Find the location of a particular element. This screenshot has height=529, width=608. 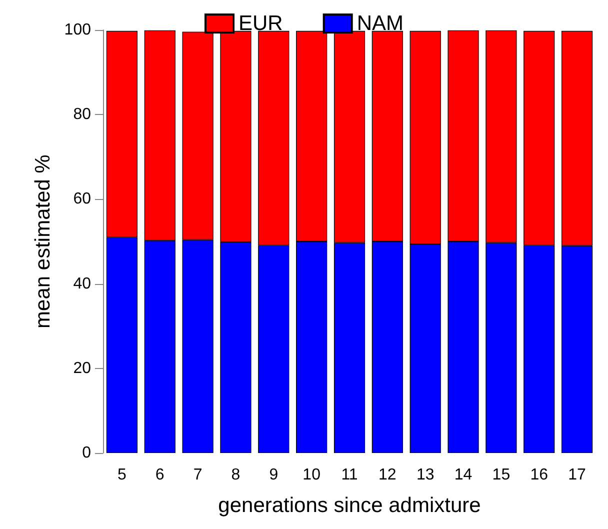

y-tick-label: 60 is located at coordinates (82, 199).